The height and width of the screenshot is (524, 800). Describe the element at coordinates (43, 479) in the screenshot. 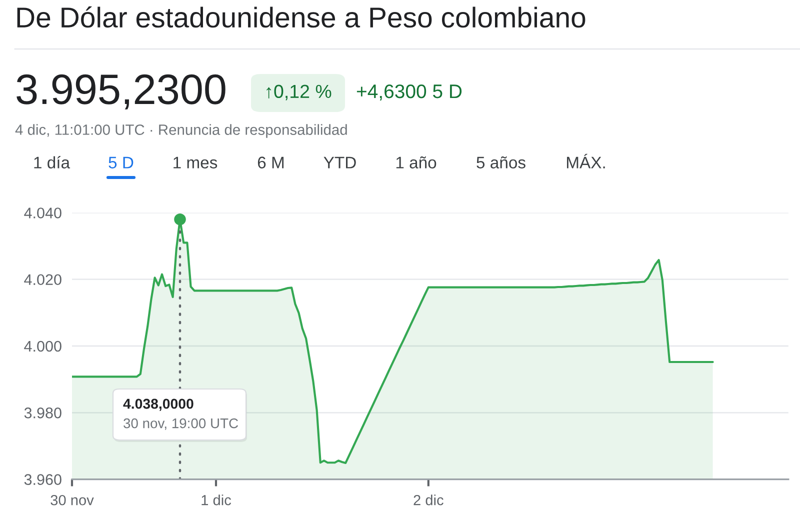

I see `y-tick-label: 3.960` at that location.